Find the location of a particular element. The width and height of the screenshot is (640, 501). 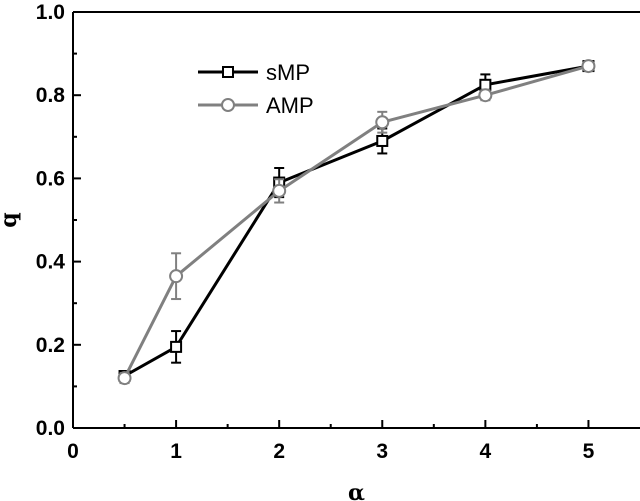

legend: sMP AMP is located at coordinates (256, 89).